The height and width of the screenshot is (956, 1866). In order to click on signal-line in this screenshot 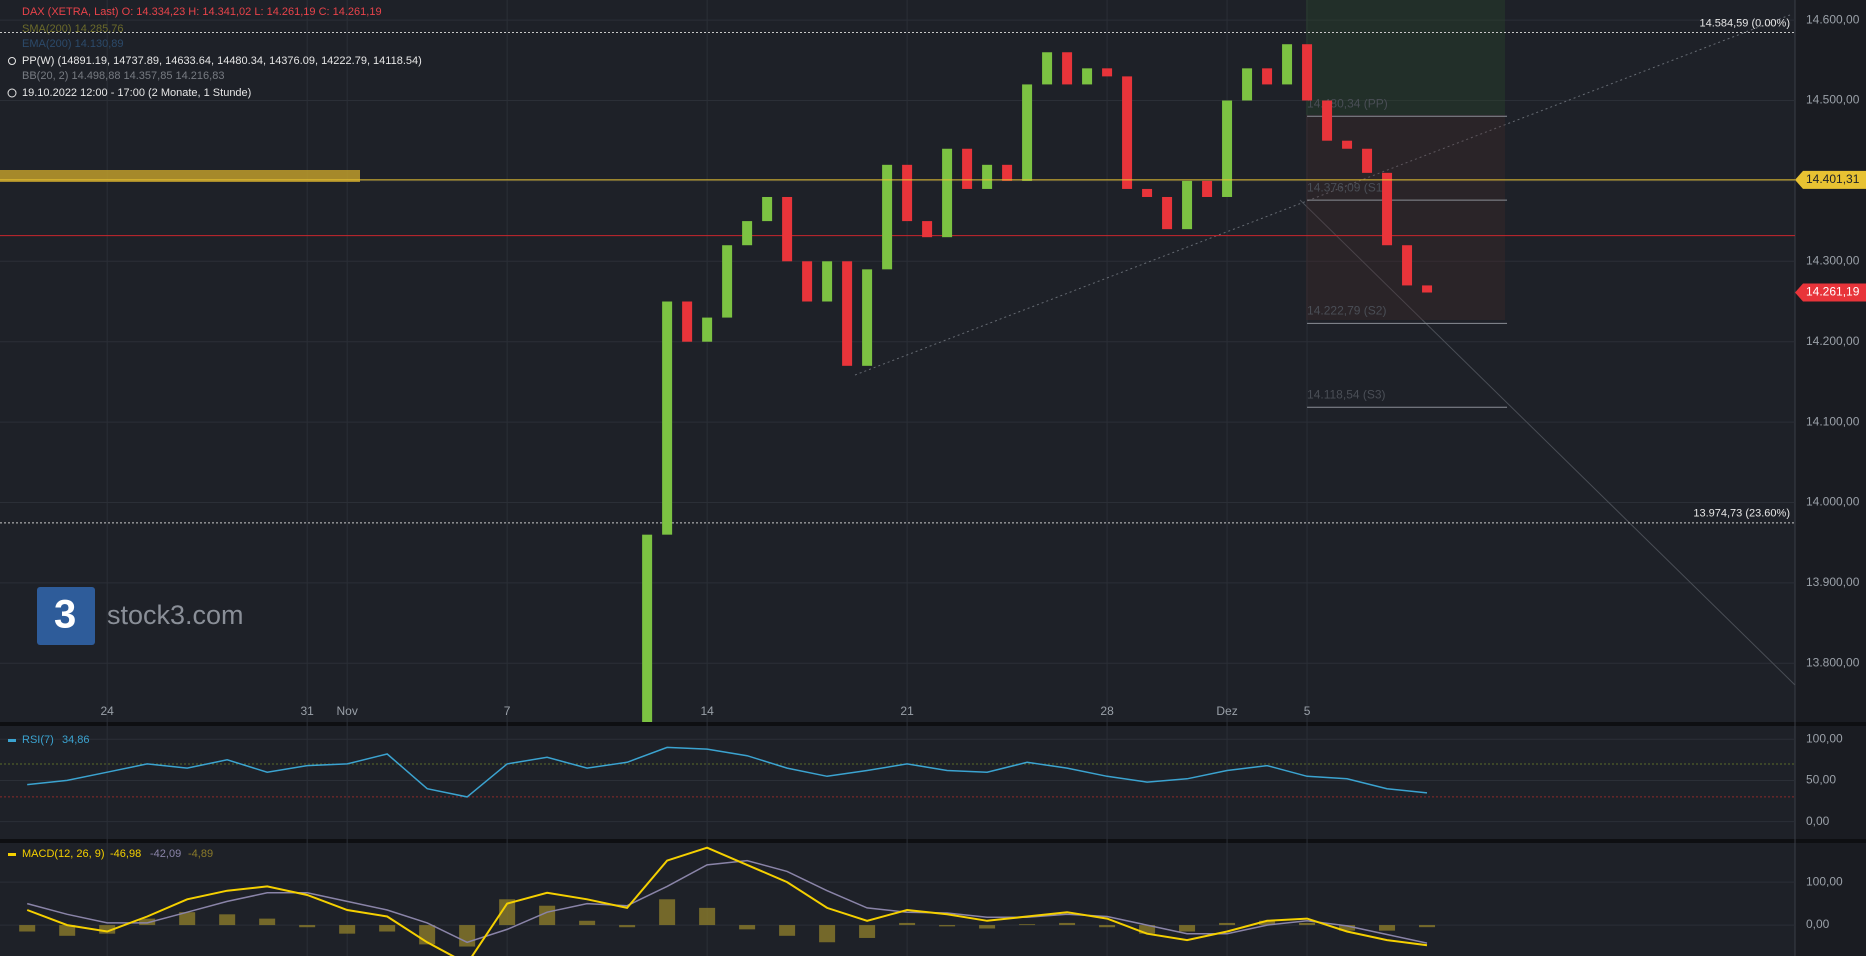, I will do `click(727, 901)`.